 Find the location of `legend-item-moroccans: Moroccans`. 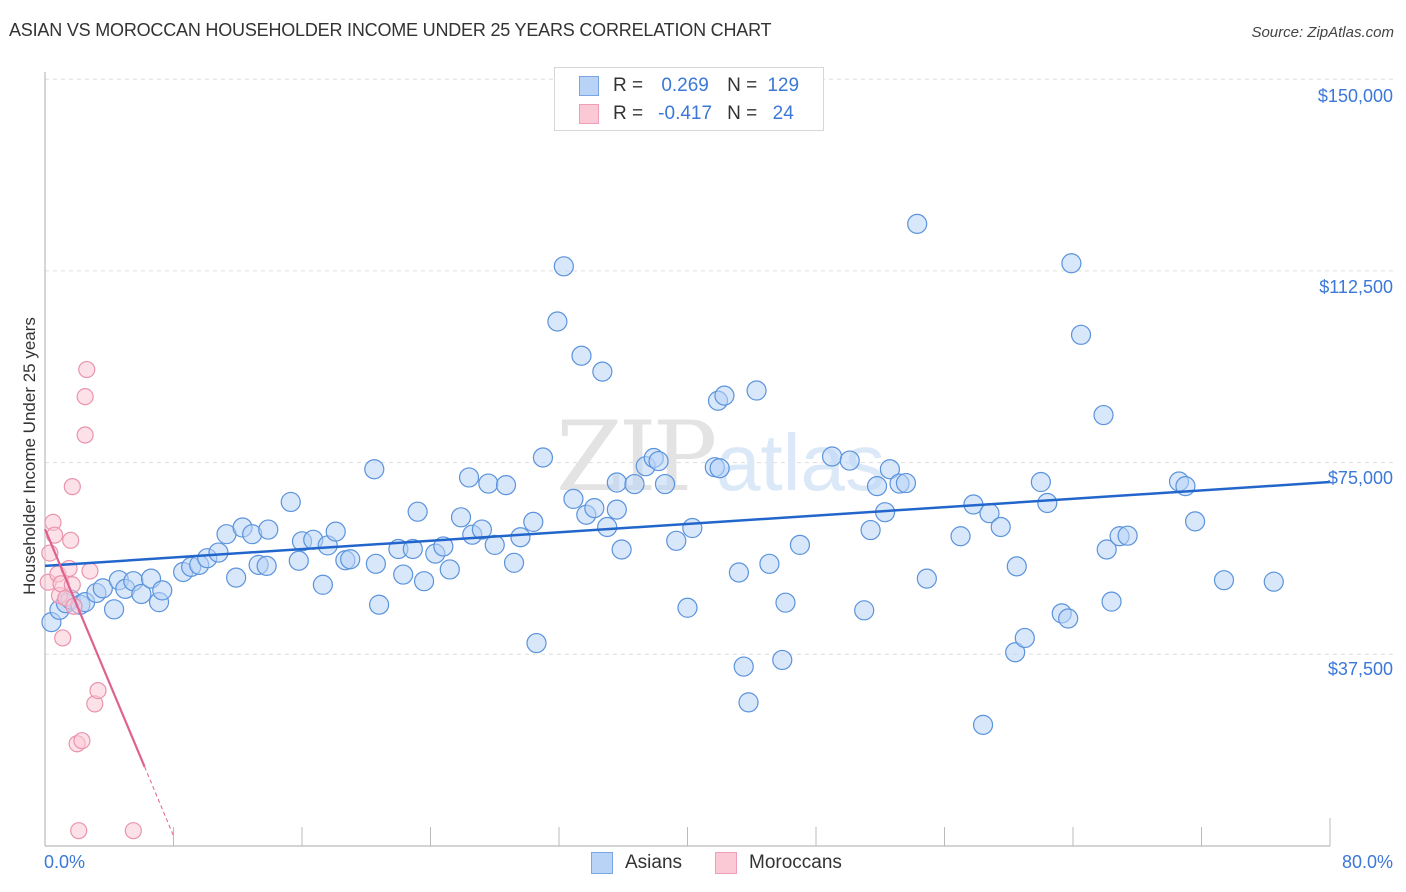

legend-item-moroccans: Moroccans is located at coordinates (778, 863).